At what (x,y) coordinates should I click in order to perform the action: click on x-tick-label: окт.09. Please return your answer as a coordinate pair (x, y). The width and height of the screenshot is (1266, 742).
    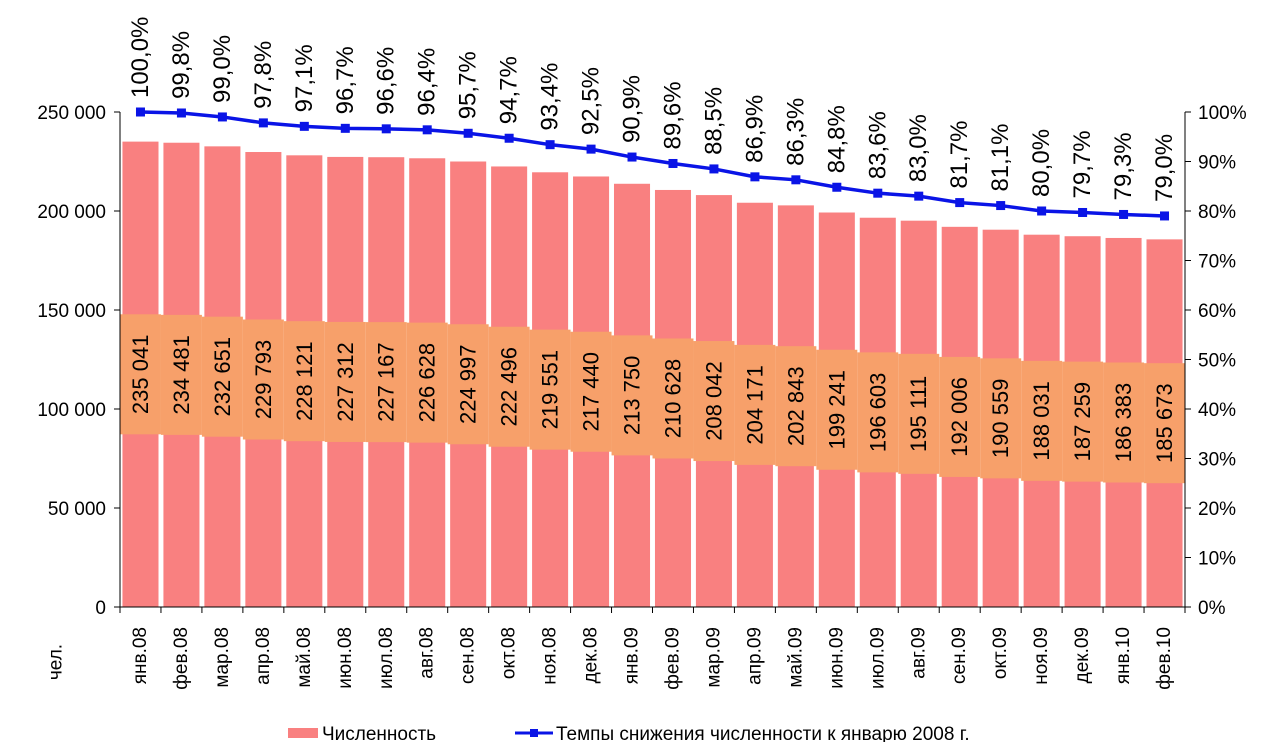
    Looking at the image, I should click on (1000, 653).